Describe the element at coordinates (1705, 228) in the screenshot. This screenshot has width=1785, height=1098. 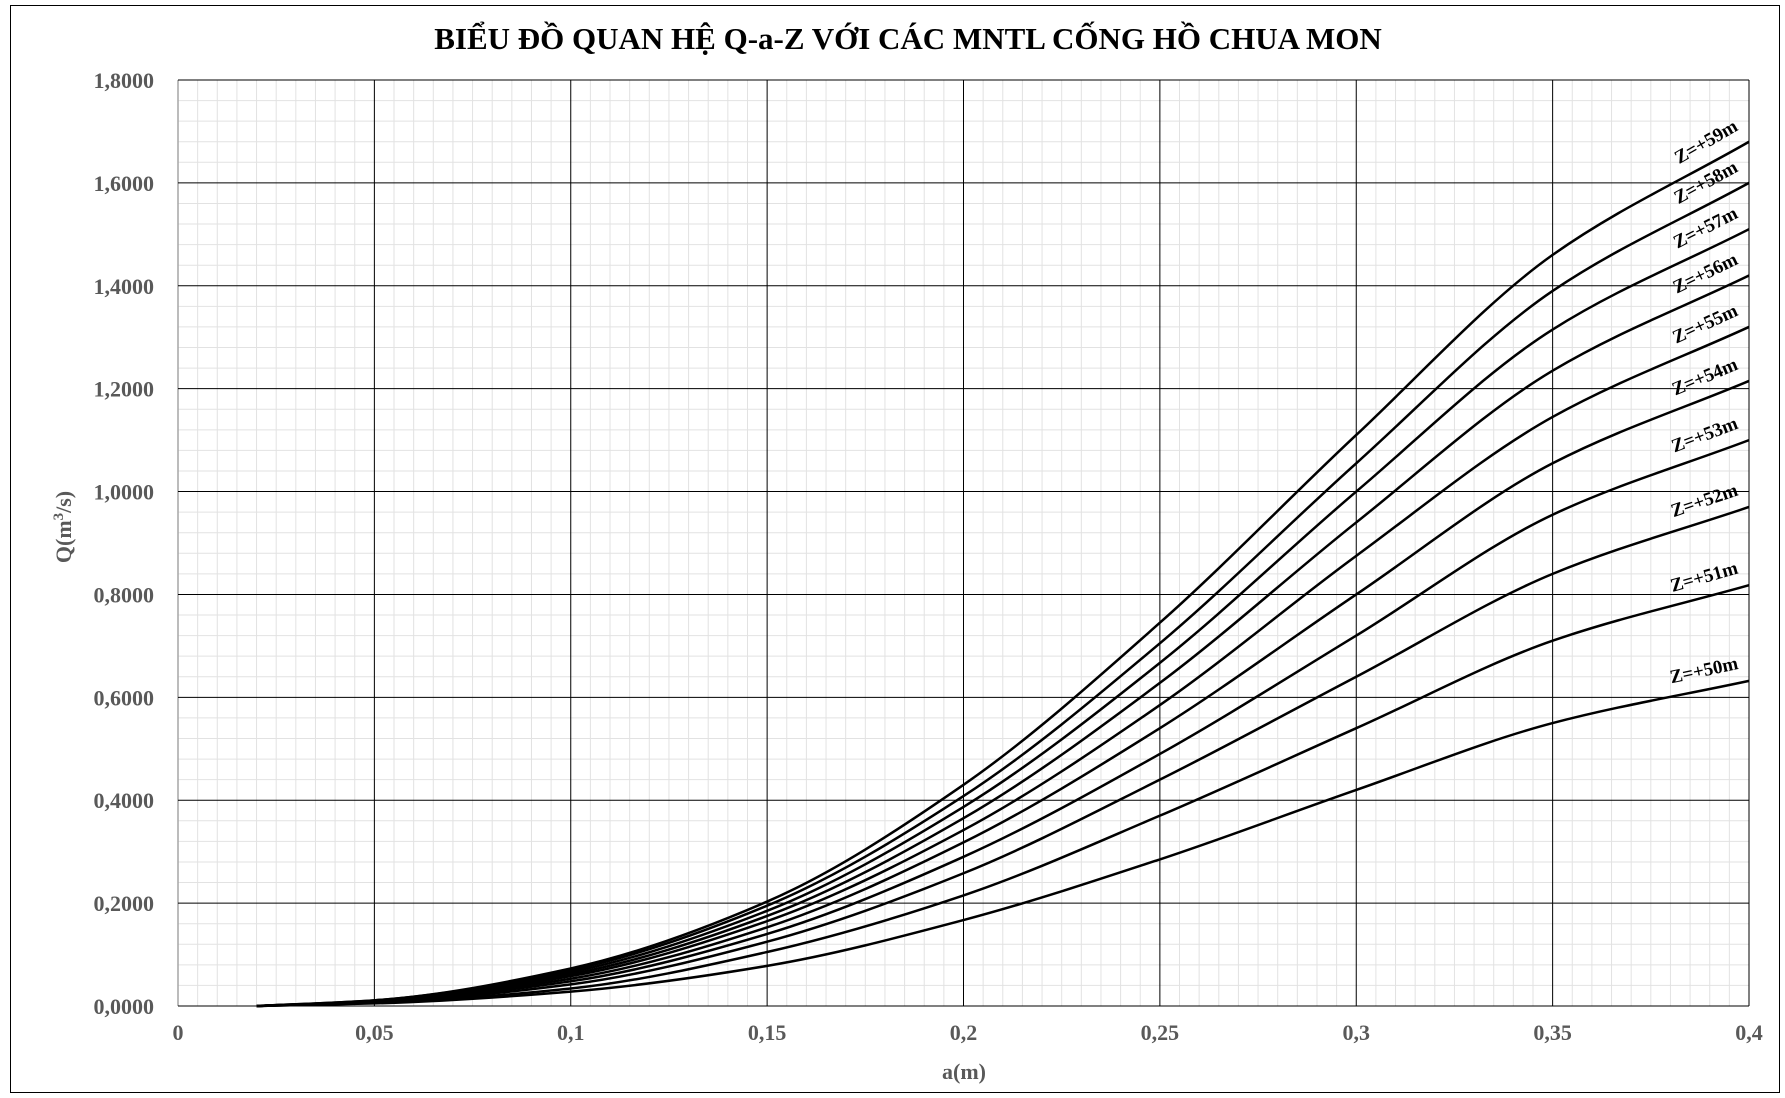
I see `series-label-Z=+57m: Z=+57m` at that location.